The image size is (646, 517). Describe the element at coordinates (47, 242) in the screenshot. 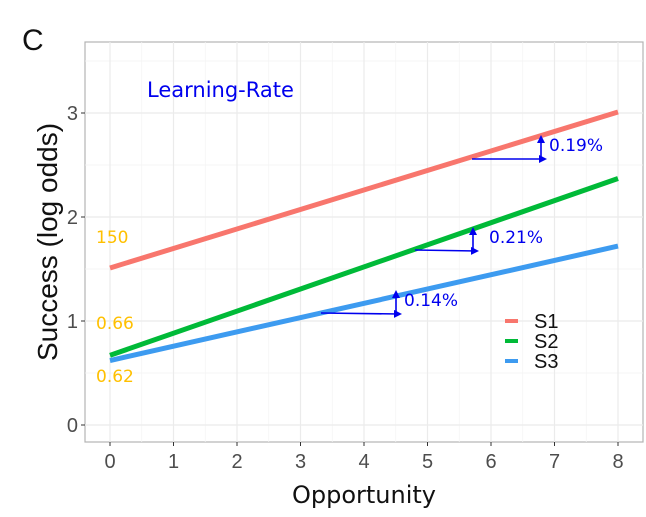

I see `y-axis-title: Success (log odds)` at that location.